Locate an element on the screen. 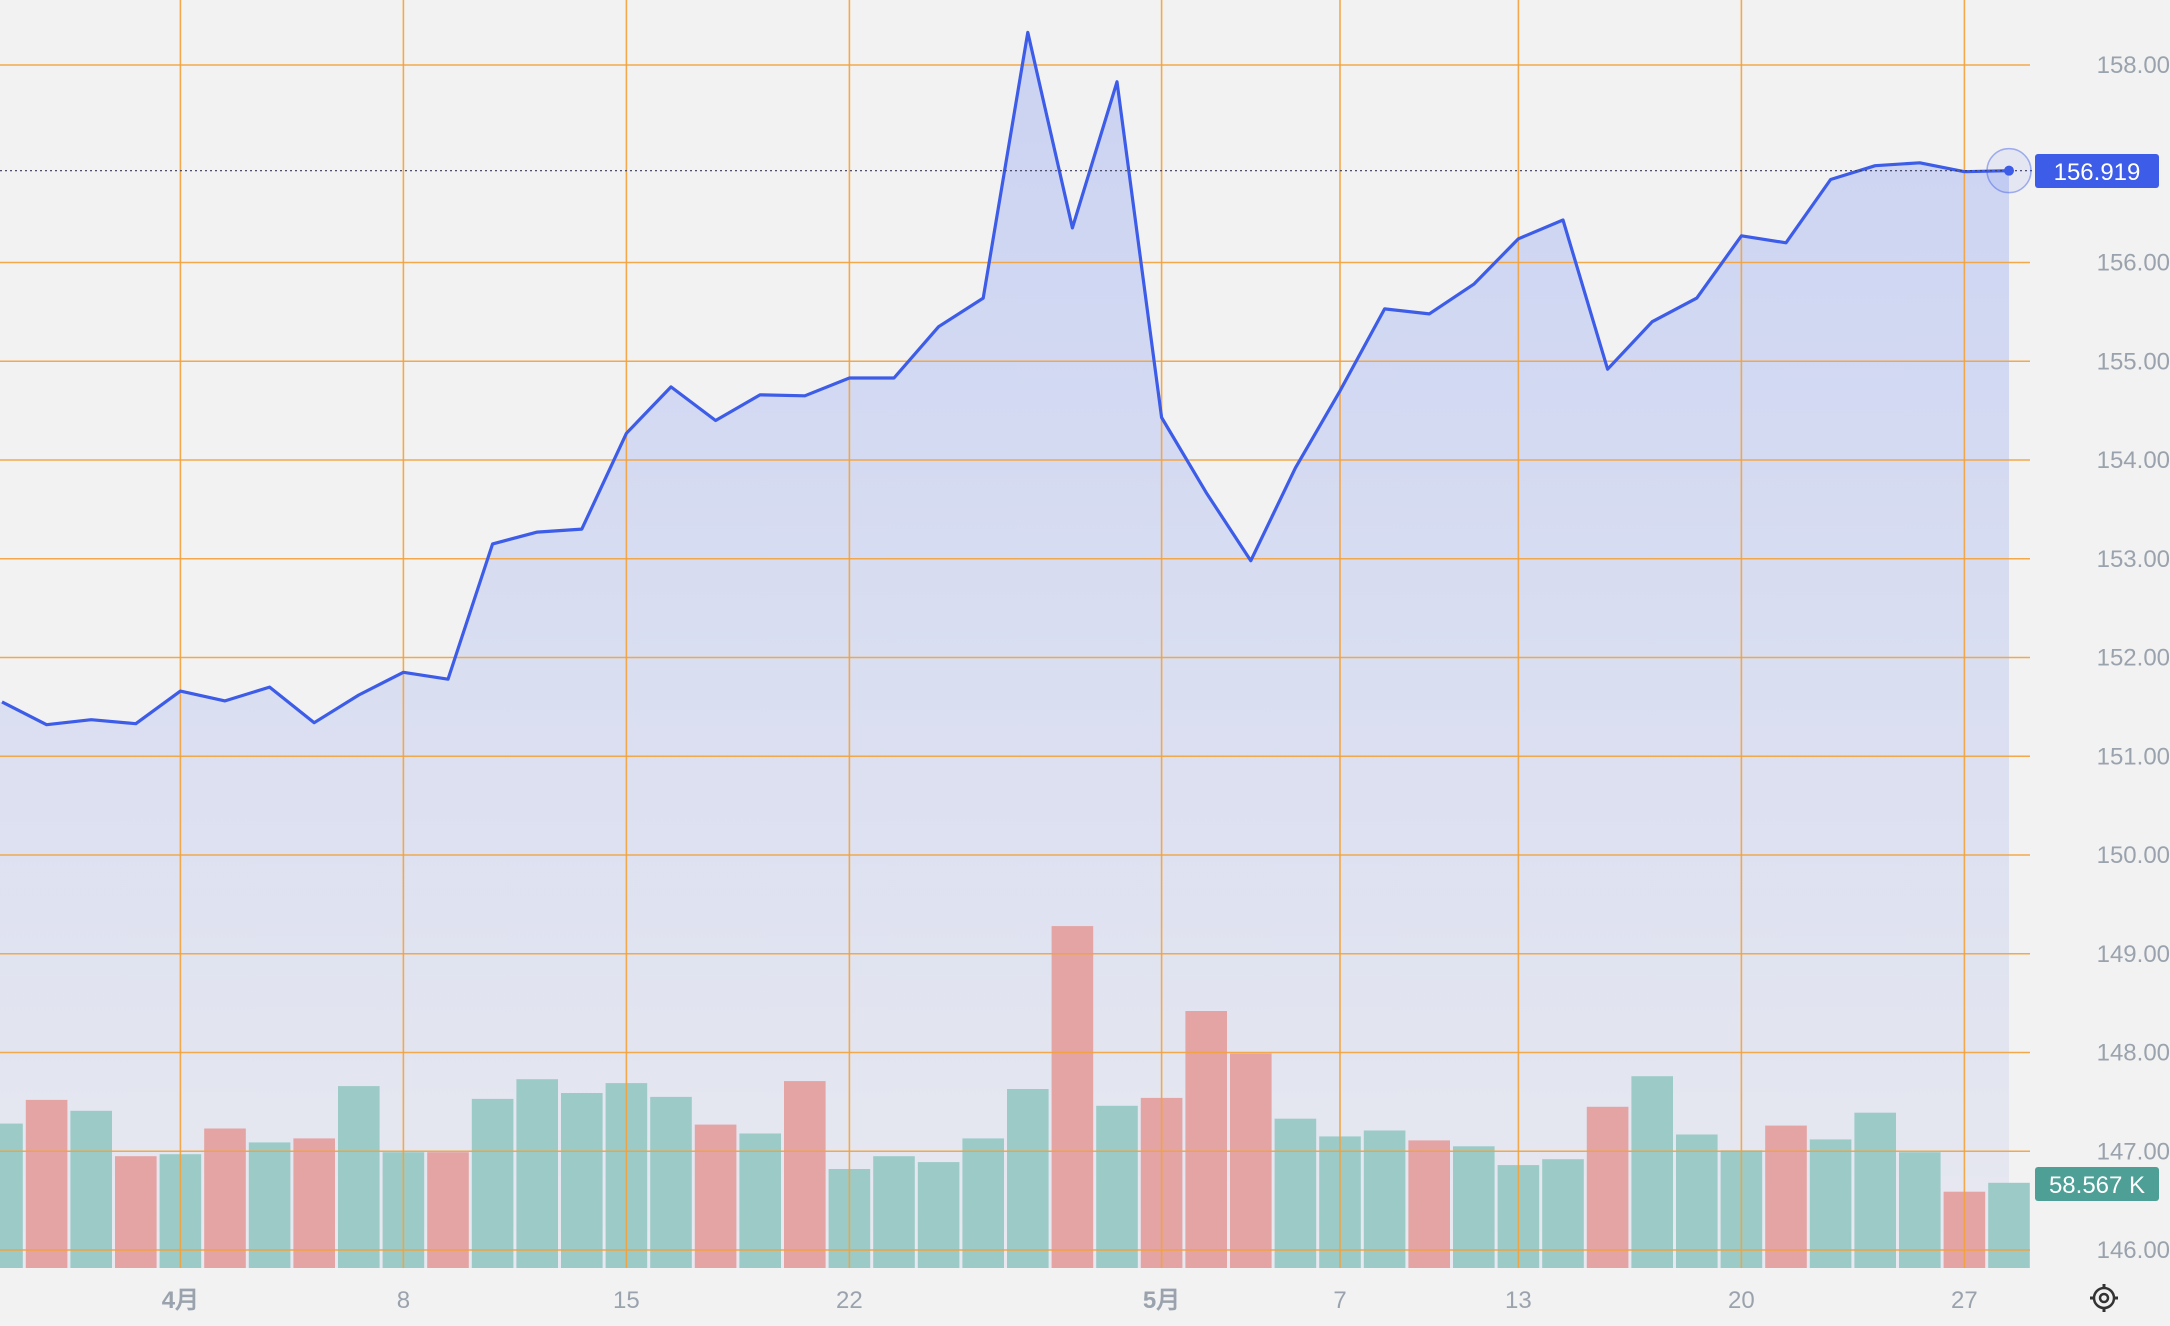 Image resolution: width=2170 pixels, height=1326 pixels. price-tick-label: 148.000 is located at coordinates (2133, 1053).